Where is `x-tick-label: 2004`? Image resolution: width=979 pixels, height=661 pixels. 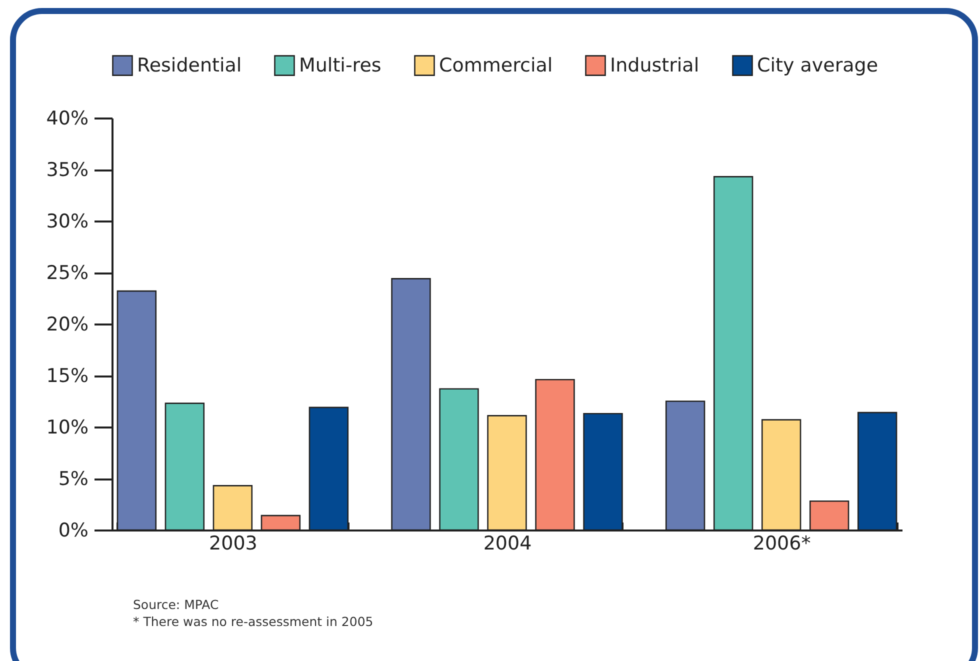
x-tick-label: 2004 is located at coordinates (507, 543).